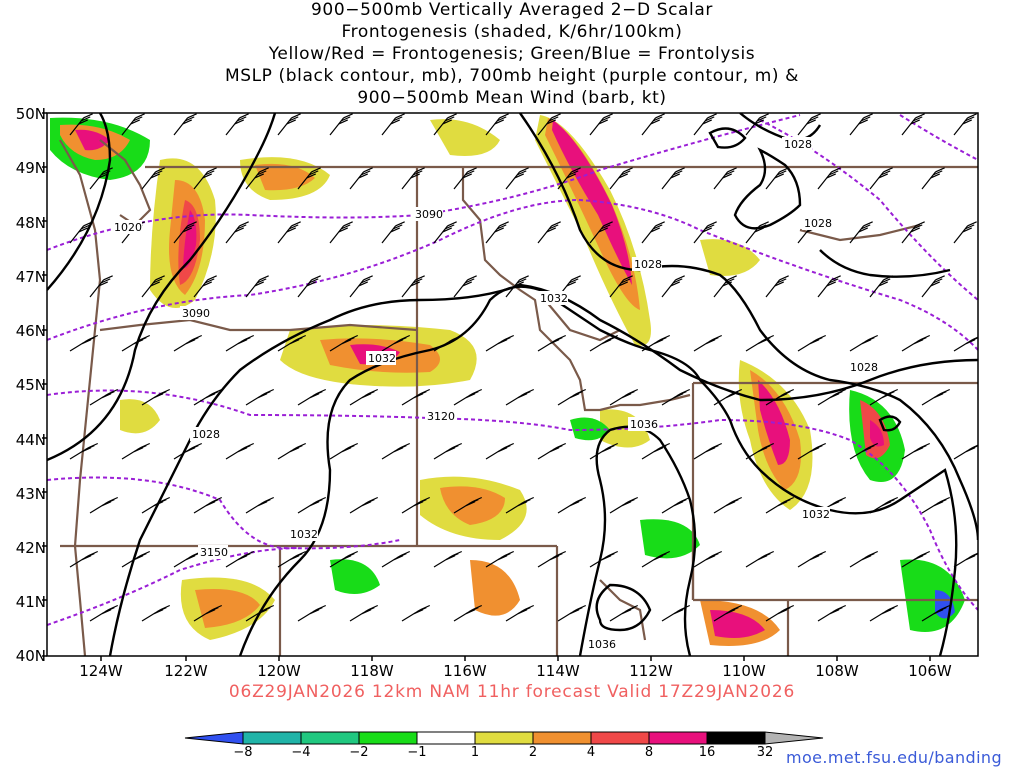  I want to click on colorbar-label: −4, so click(301, 752).